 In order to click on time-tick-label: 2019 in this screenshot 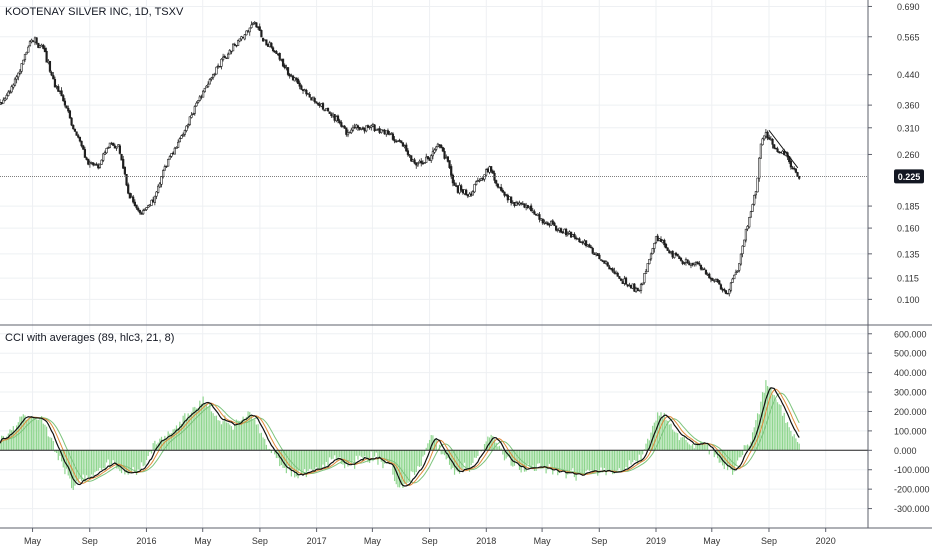, I will do `click(656, 541)`.